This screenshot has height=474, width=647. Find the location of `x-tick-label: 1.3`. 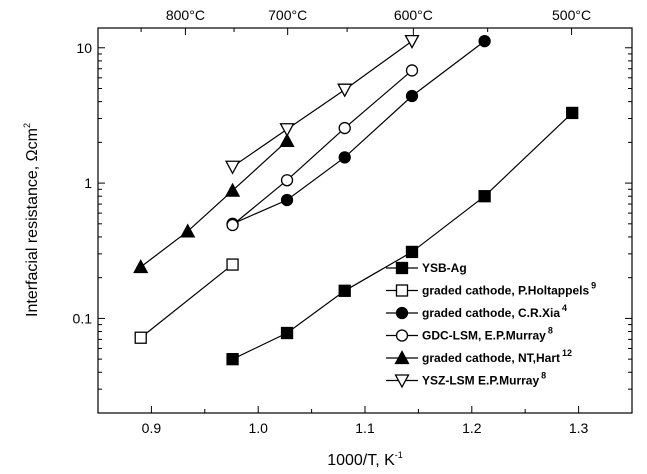

x-tick-label: 1.3 is located at coordinates (579, 428).